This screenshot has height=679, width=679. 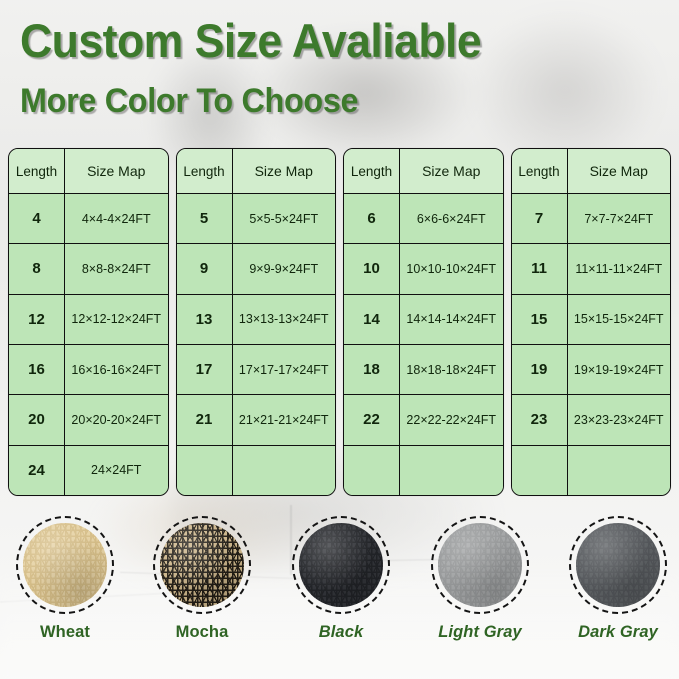 I want to click on table-row: 13 13×13-13×24FT, so click(x=255, y=318).